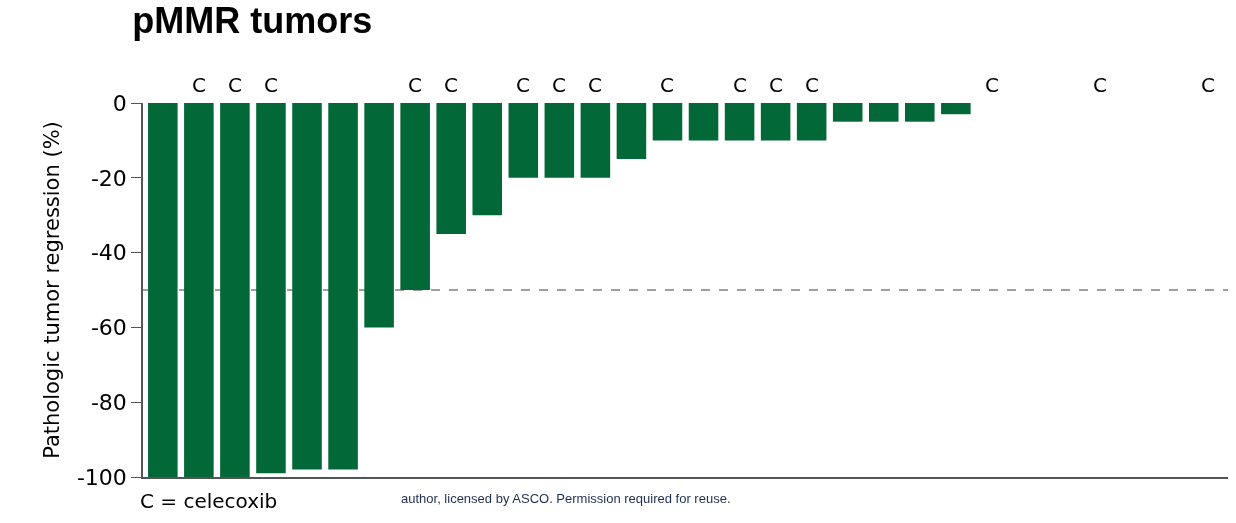 This screenshot has width=1236, height=523. I want to click on y-tick-label: -60, so click(108, 328).